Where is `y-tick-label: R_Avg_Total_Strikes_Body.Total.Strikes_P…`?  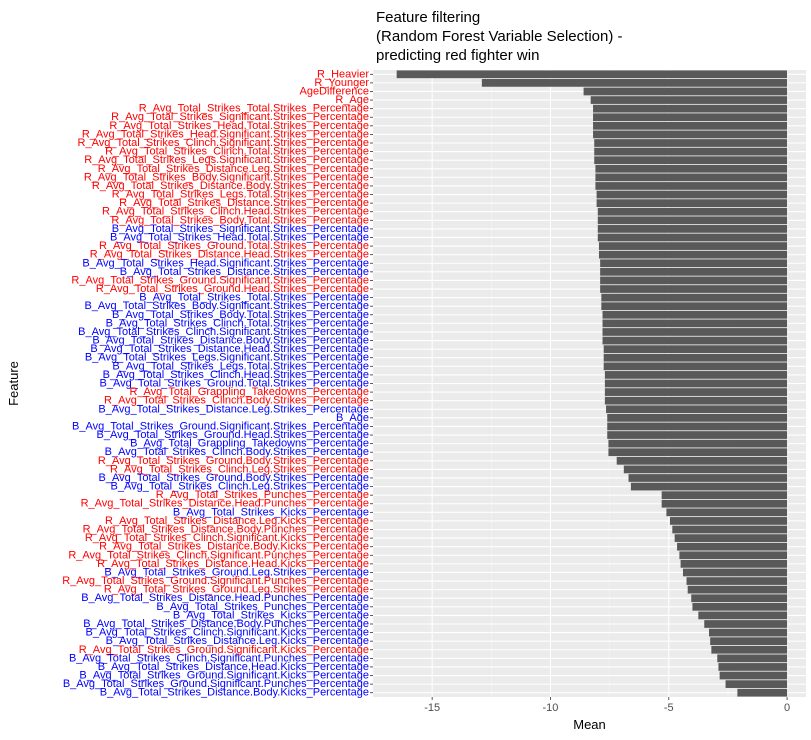 y-tick-label: R_Avg_Total_Strikes_Body.Total.Strikes_P… is located at coordinates (240, 220).